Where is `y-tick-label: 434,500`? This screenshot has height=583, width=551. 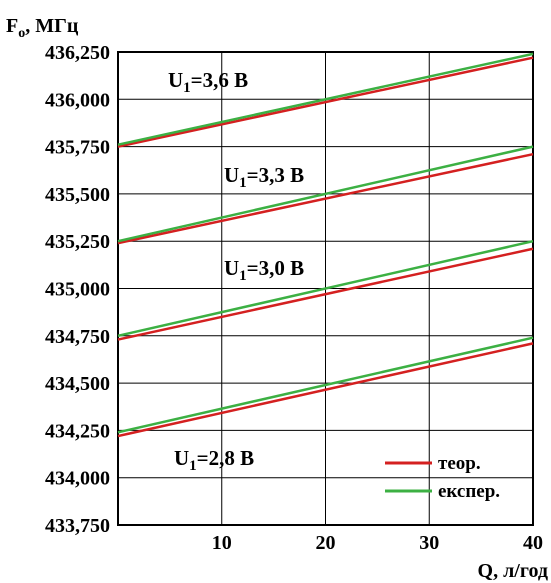
y-tick-label: 434,500 is located at coordinates (77, 384).